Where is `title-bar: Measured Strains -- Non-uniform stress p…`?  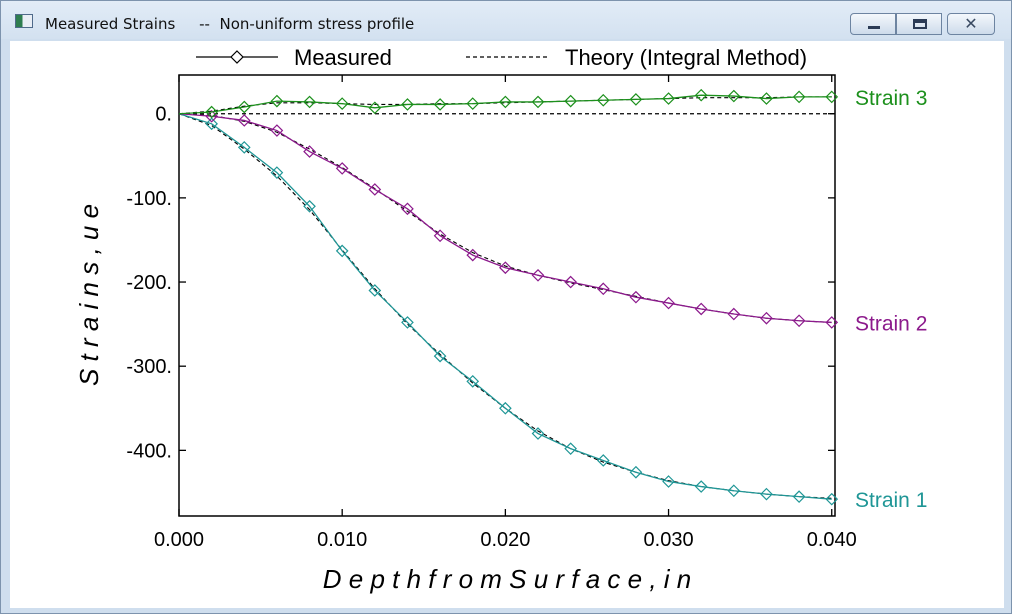
title-bar: Measured Strains -- Non-uniform stress p… is located at coordinates (506, 20).